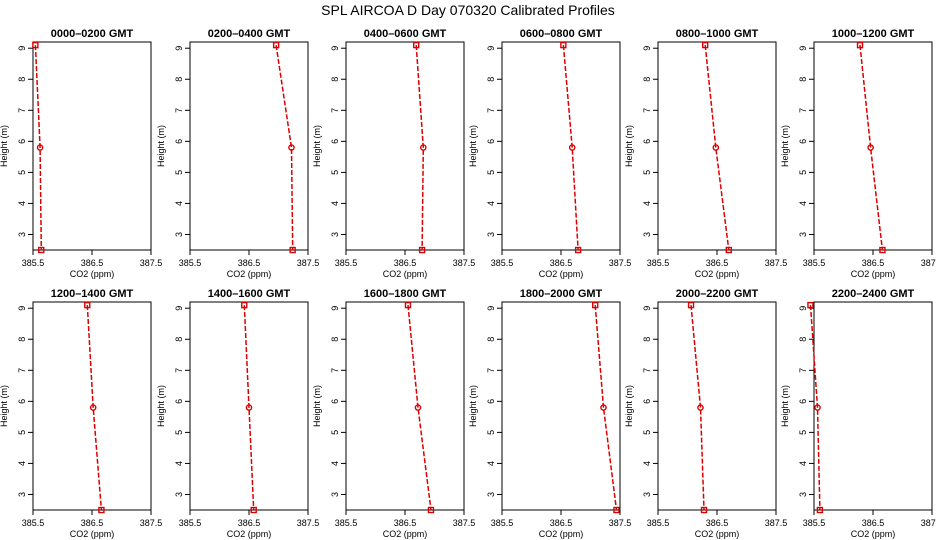  Describe the element at coordinates (561, 34) in the screenshot. I see `panel-title: 0600–0800 GMT` at that location.